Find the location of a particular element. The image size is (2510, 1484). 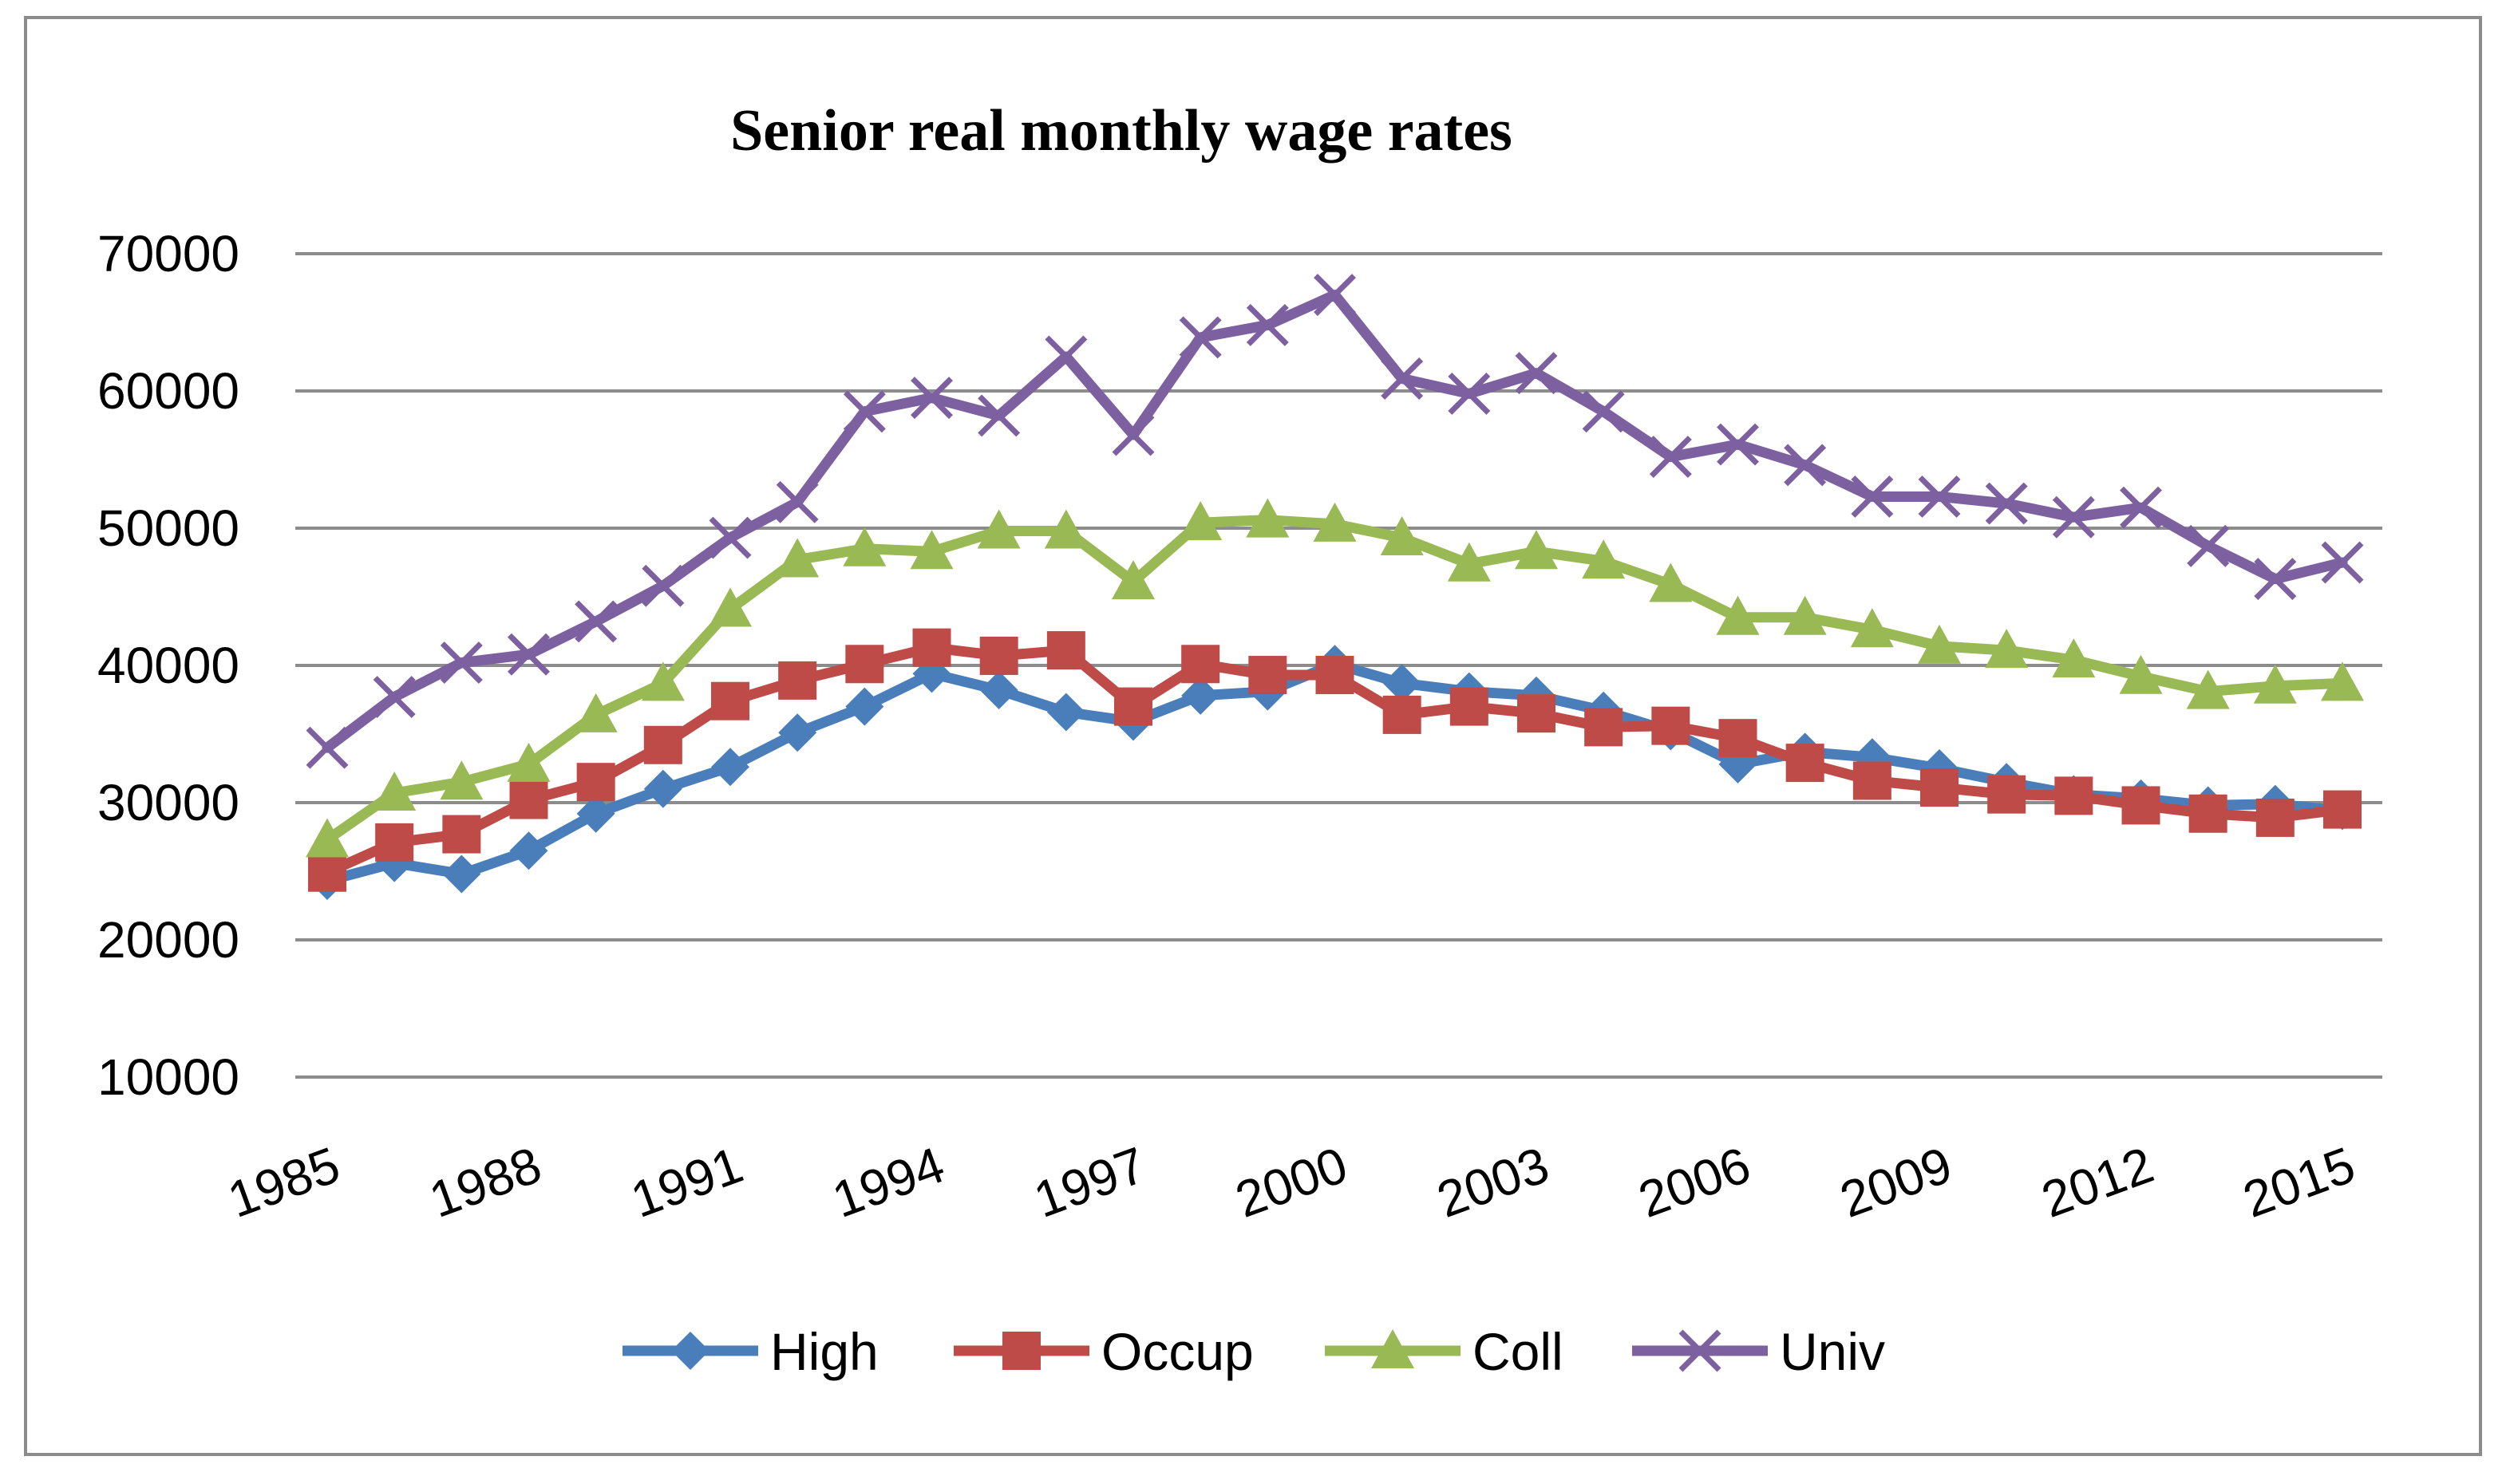

legend-item-coll: Coll is located at coordinates (1444, 1351).